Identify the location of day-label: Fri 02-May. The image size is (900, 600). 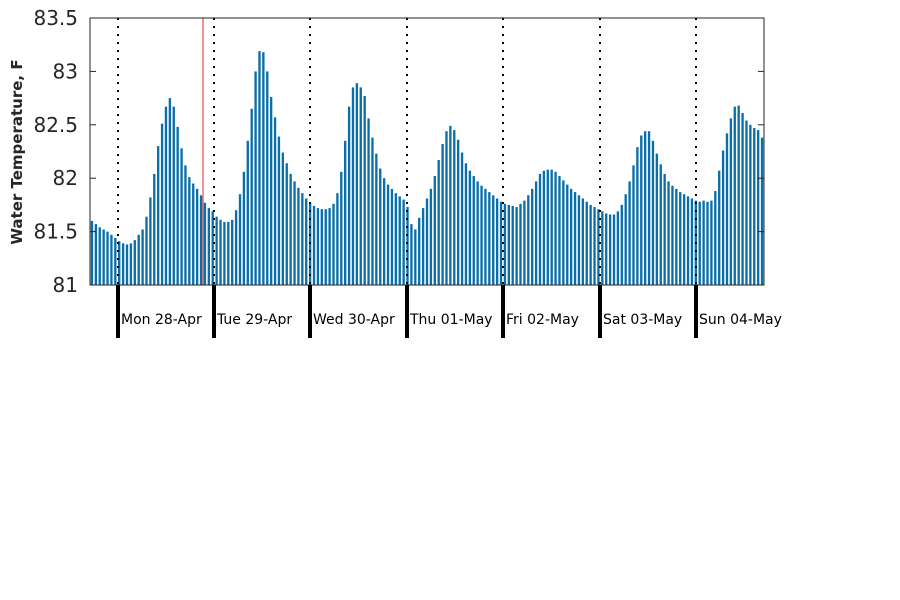
(542, 320).